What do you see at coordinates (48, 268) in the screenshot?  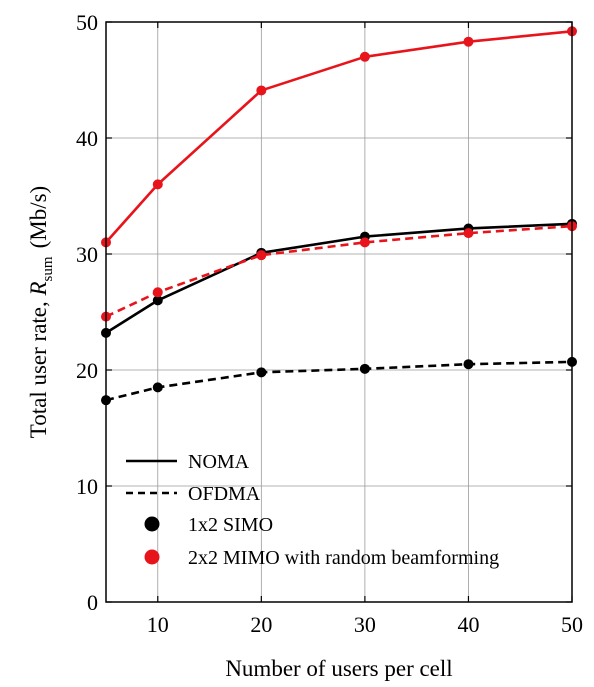 I see `y-axis-title-subscript: sum` at bounding box center [48, 268].